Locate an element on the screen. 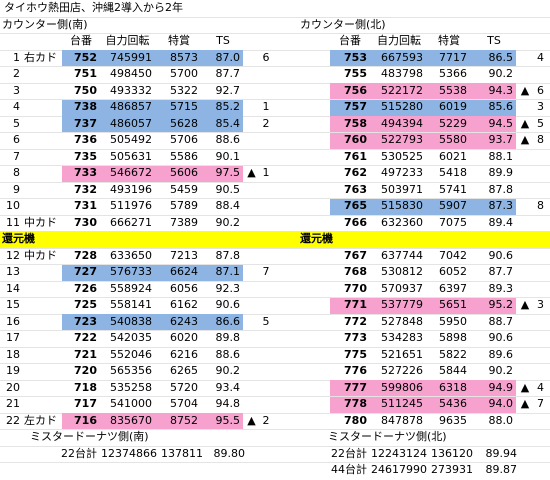 Image resolution: width=550 pixels, height=480 pixels. cell-prize: 6021 is located at coordinates (453, 156).